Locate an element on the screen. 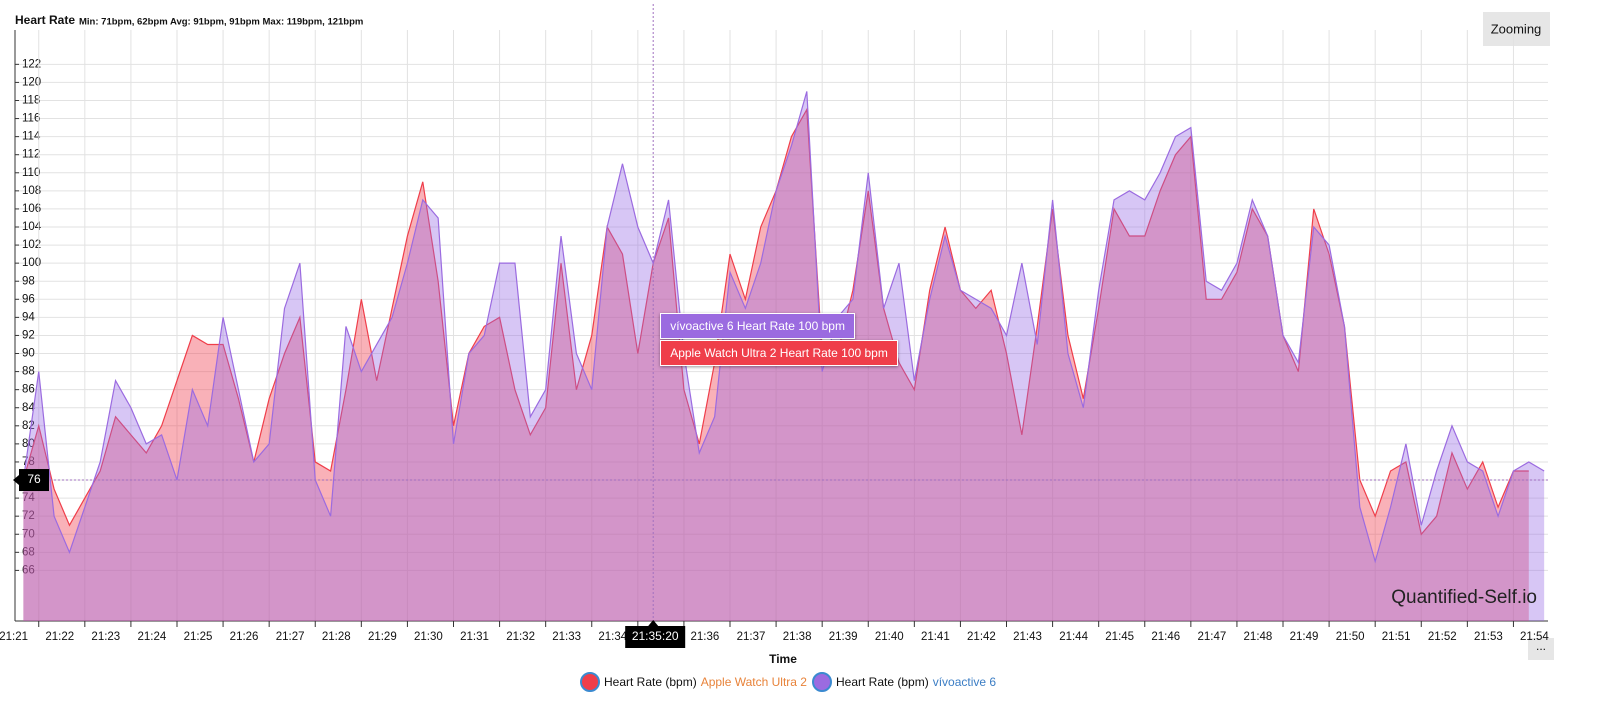  y-tick-label: 90 is located at coordinates (28, 354).